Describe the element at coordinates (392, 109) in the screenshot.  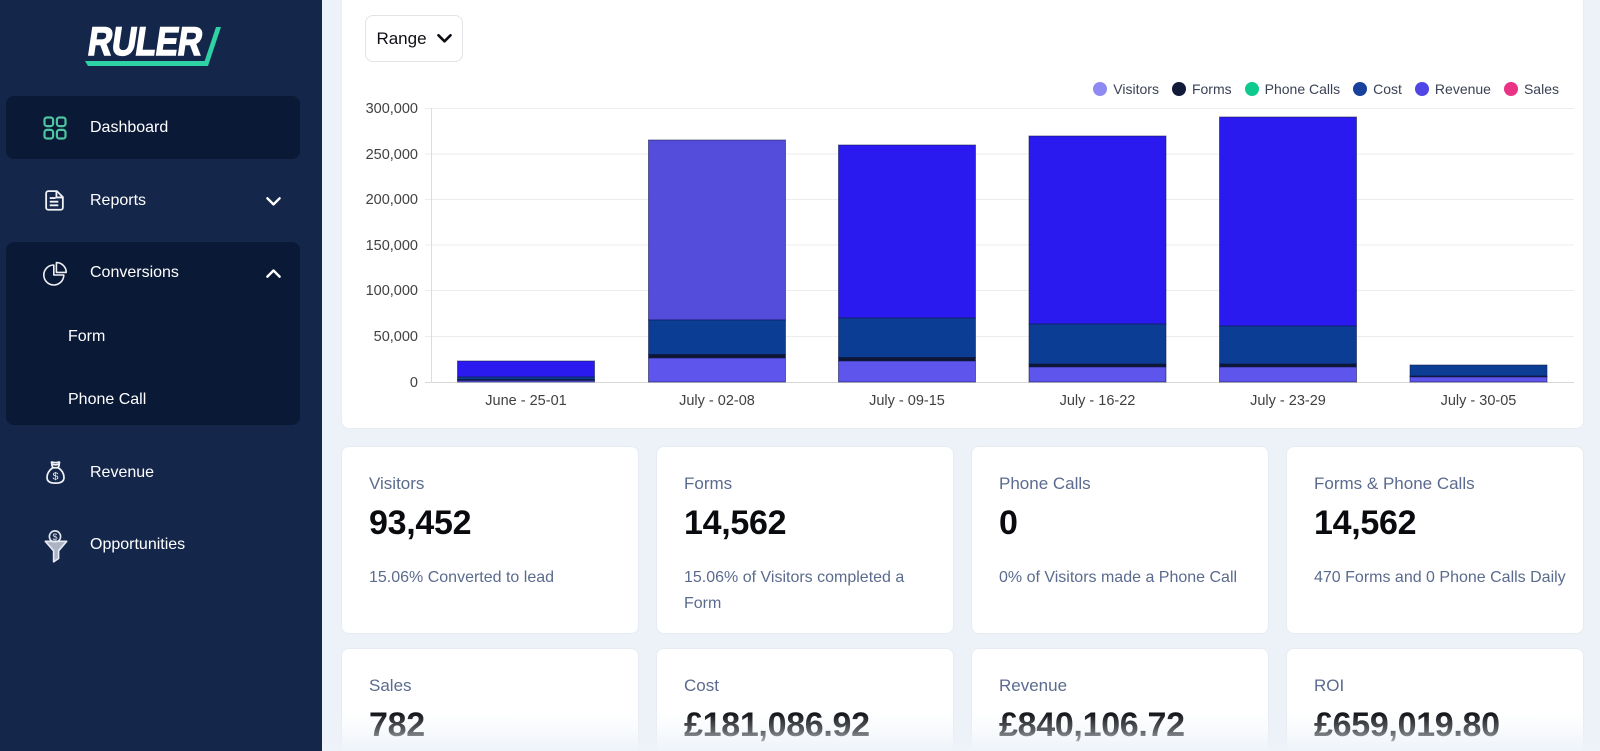
I see `svg-text: 300,000` at that location.